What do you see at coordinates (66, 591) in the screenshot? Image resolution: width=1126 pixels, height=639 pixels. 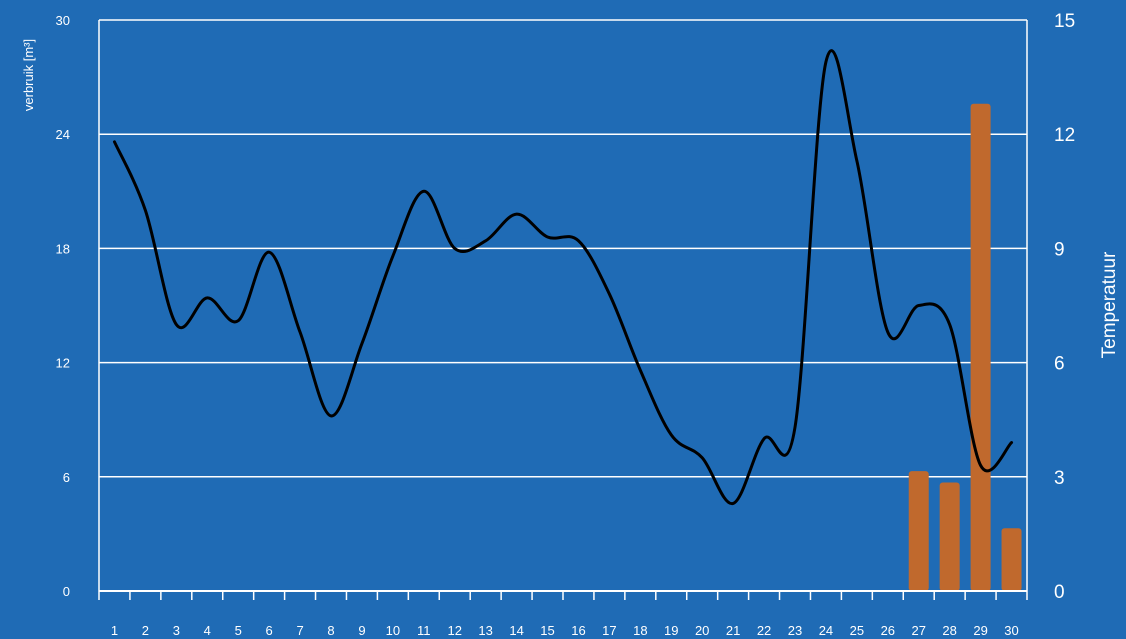 I see `y-left-tick-label: 0` at bounding box center [66, 591].